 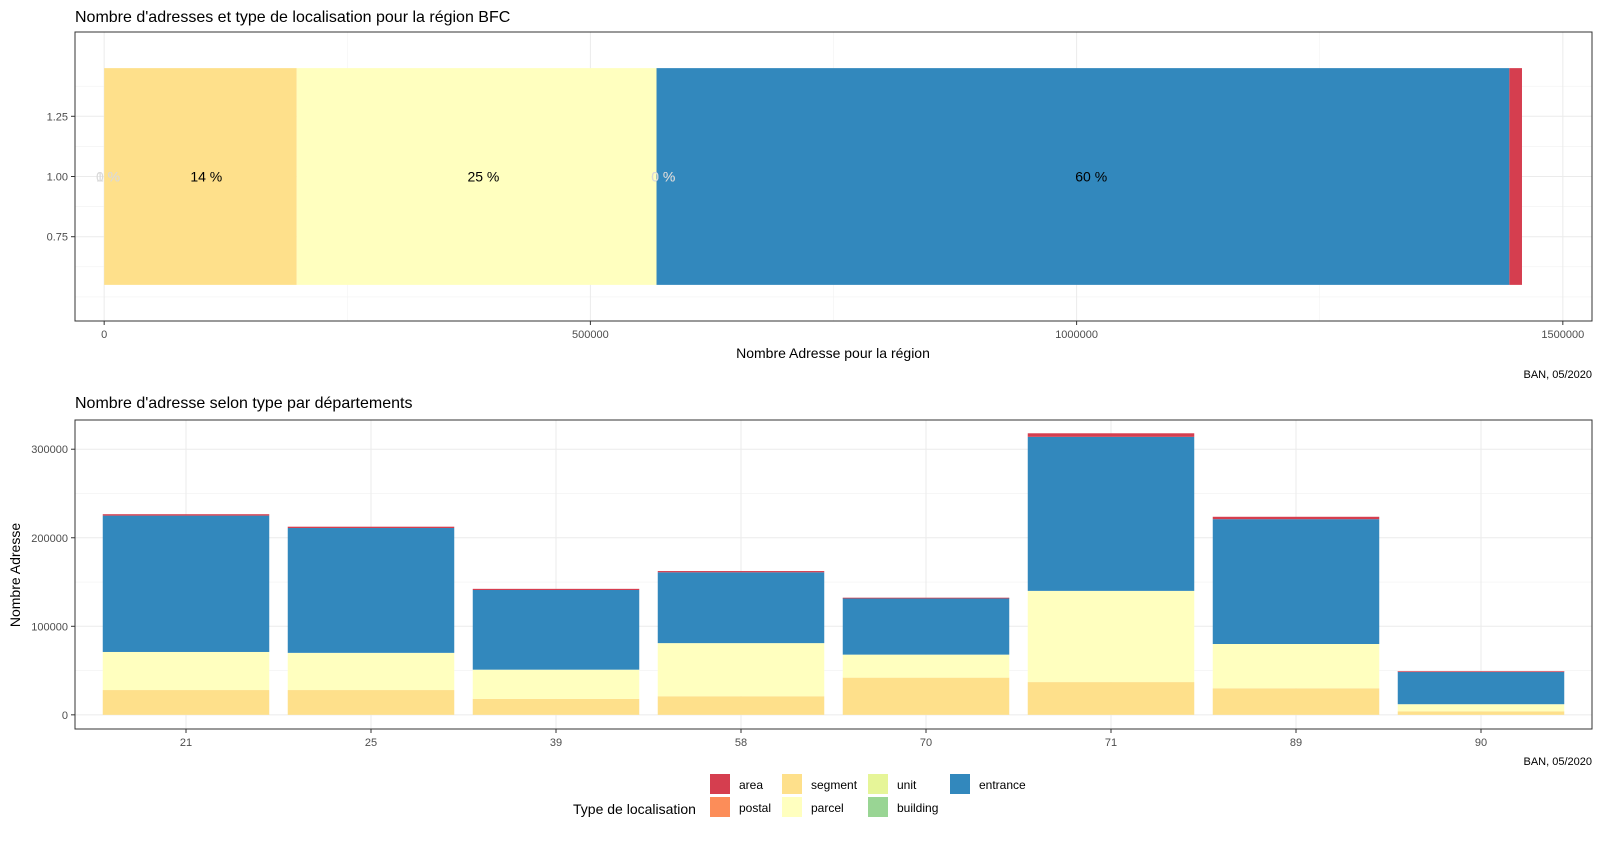 I want to click on bar-25-area, so click(x=371, y=527).